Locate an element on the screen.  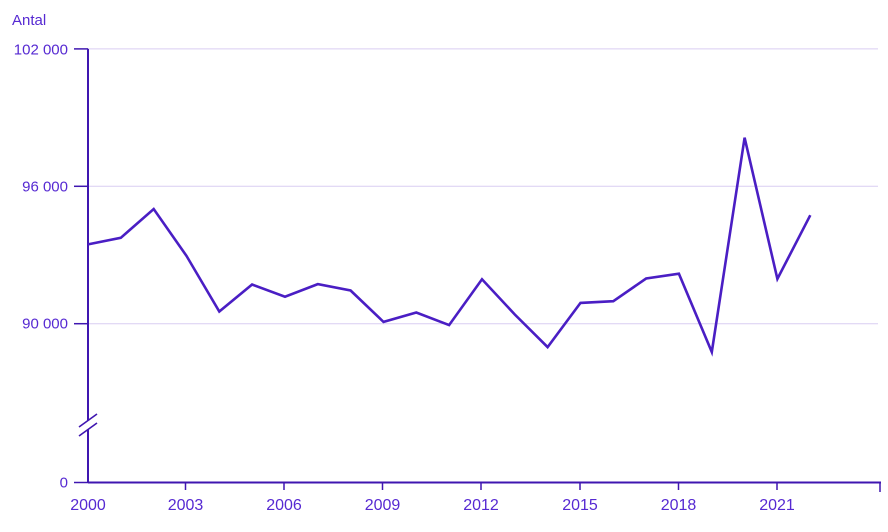
y-axis-title: Antal is located at coordinates (29, 20).